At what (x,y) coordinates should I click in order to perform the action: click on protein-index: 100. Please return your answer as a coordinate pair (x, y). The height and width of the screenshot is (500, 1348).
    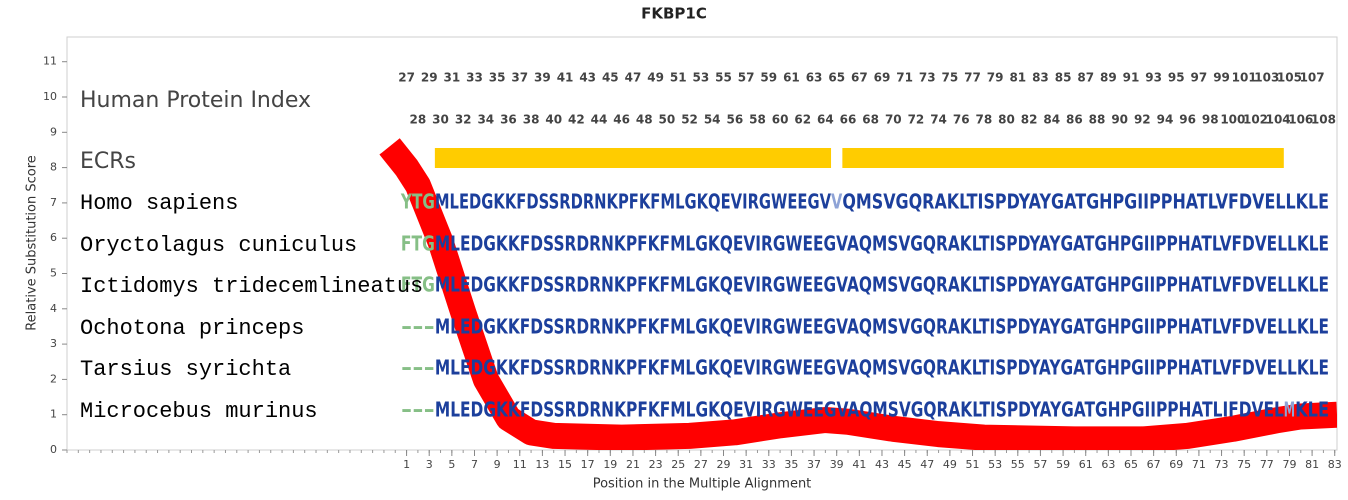
    Looking at the image, I should click on (1232, 120).